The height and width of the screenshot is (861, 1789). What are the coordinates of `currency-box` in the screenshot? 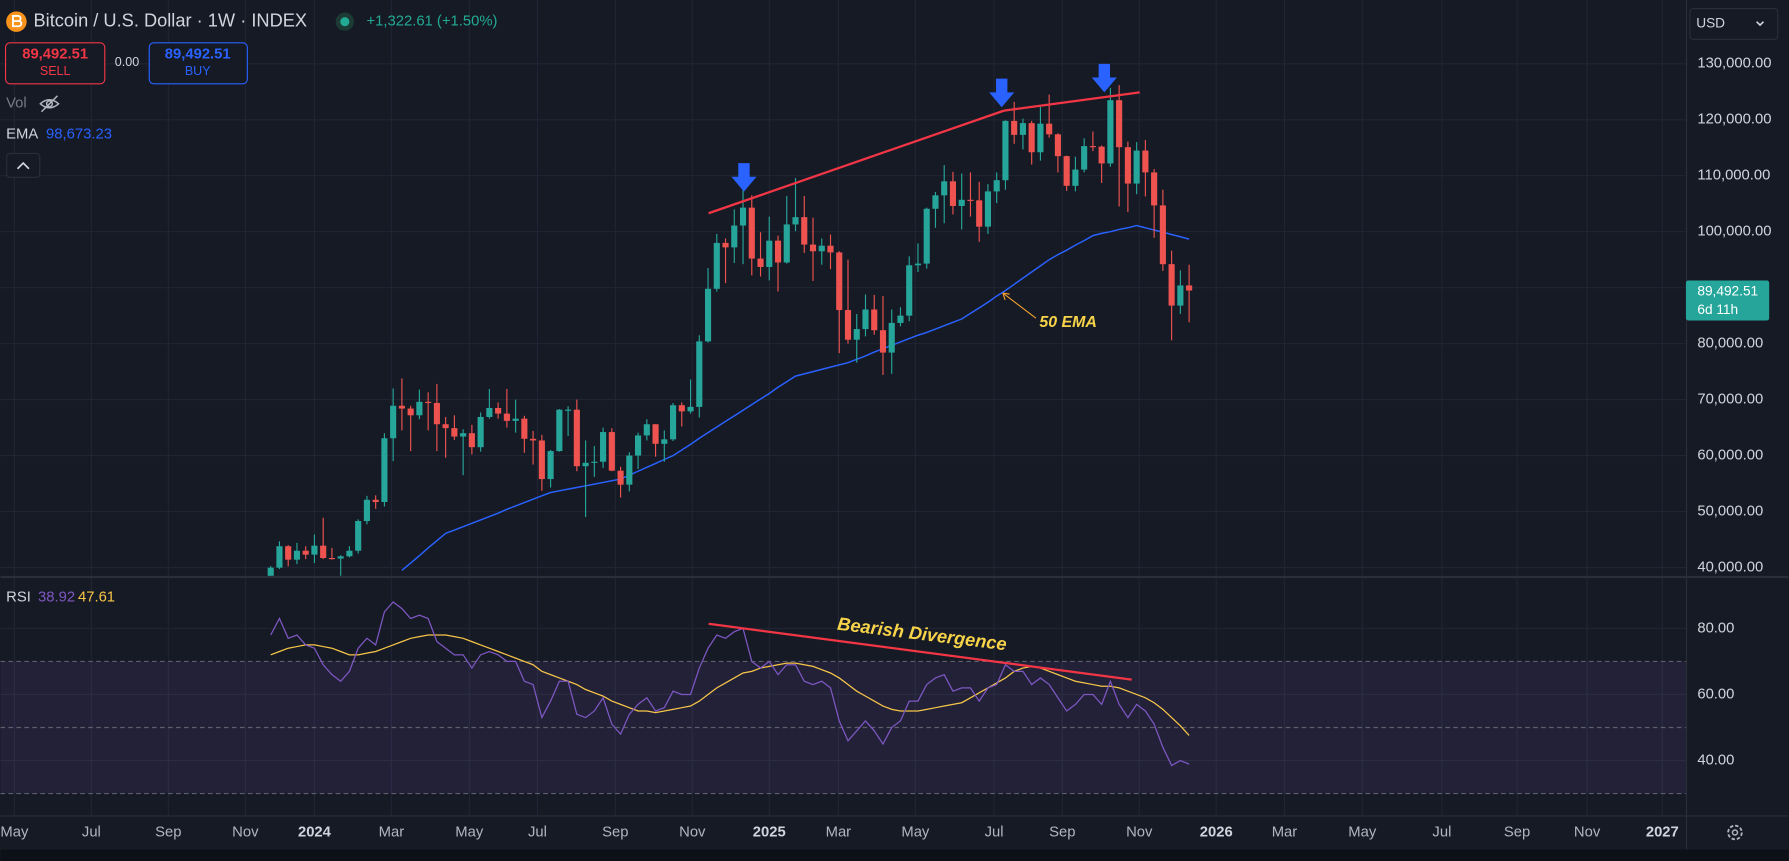 It's located at (1734, 23).